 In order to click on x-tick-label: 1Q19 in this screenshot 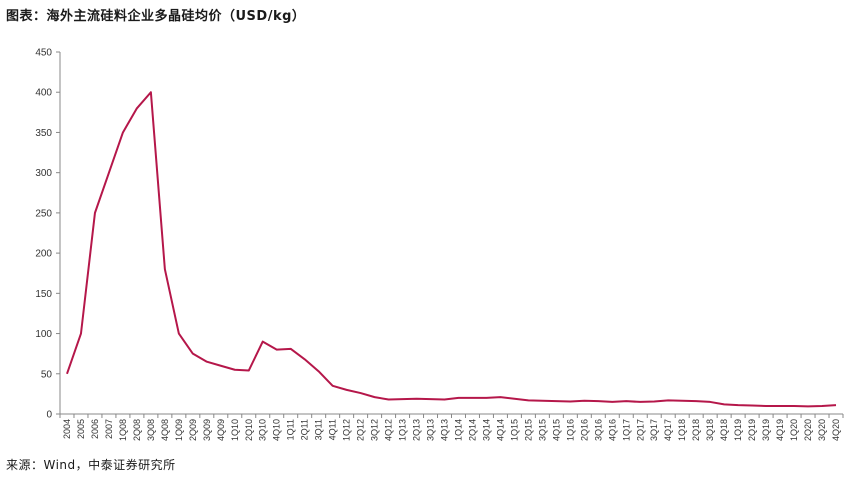, I will do `click(738, 430)`.